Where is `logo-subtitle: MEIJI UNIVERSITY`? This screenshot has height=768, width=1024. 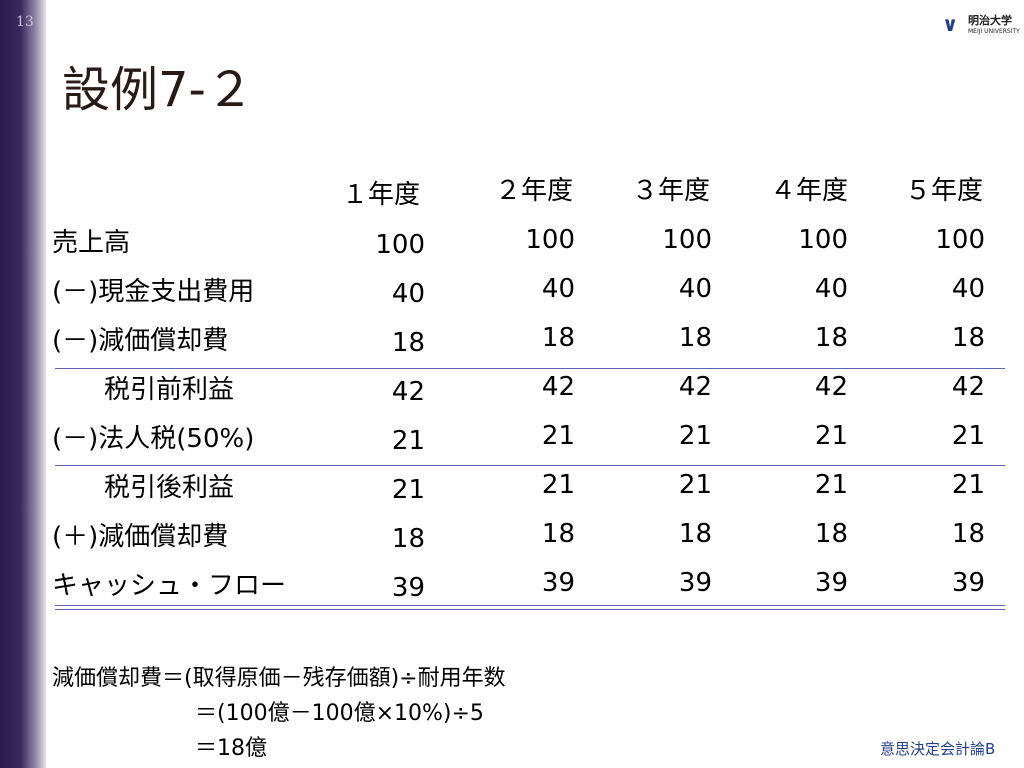 logo-subtitle: MEIJI UNIVERSITY is located at coordinates (994, 31).